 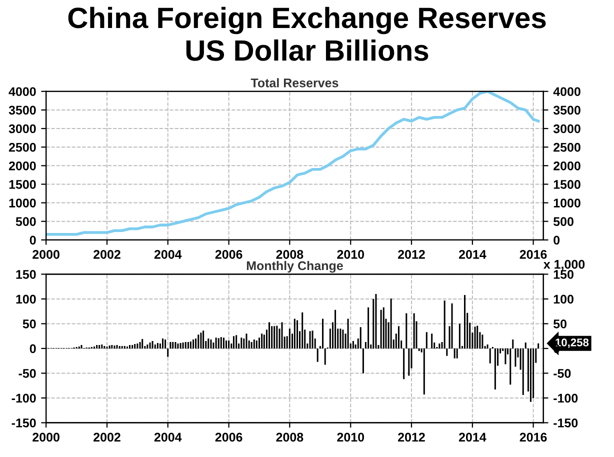 I want to click on y-tick-label: 150, so click(x=26, y=274).